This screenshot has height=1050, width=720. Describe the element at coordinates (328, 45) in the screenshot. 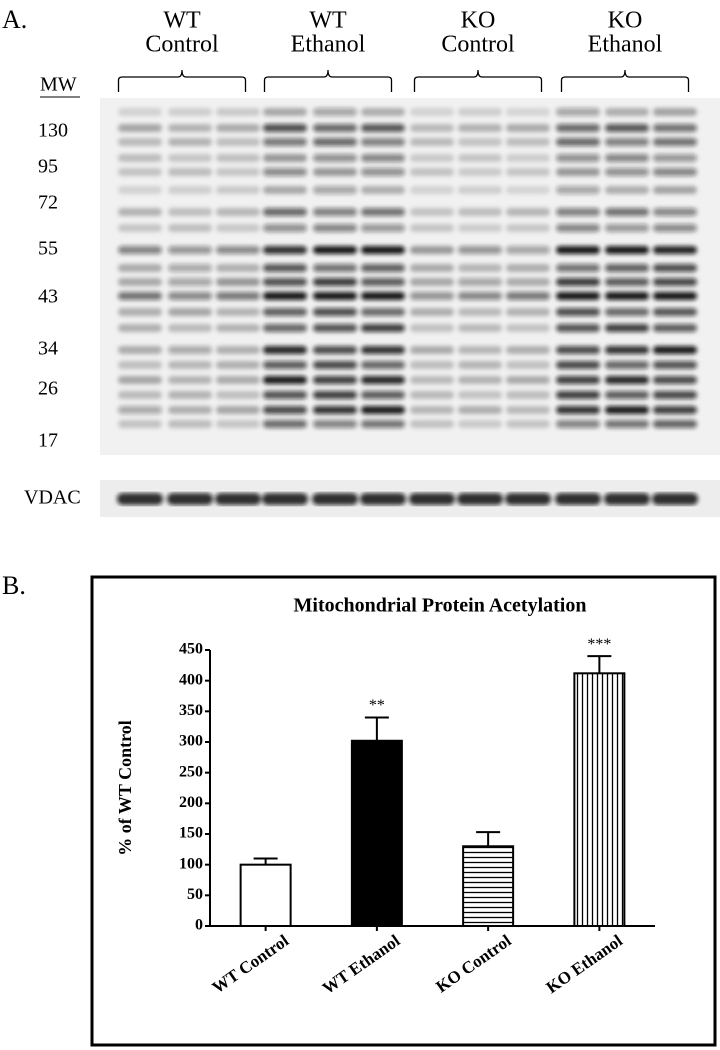

I see `group-label: Ethanol` at that location.